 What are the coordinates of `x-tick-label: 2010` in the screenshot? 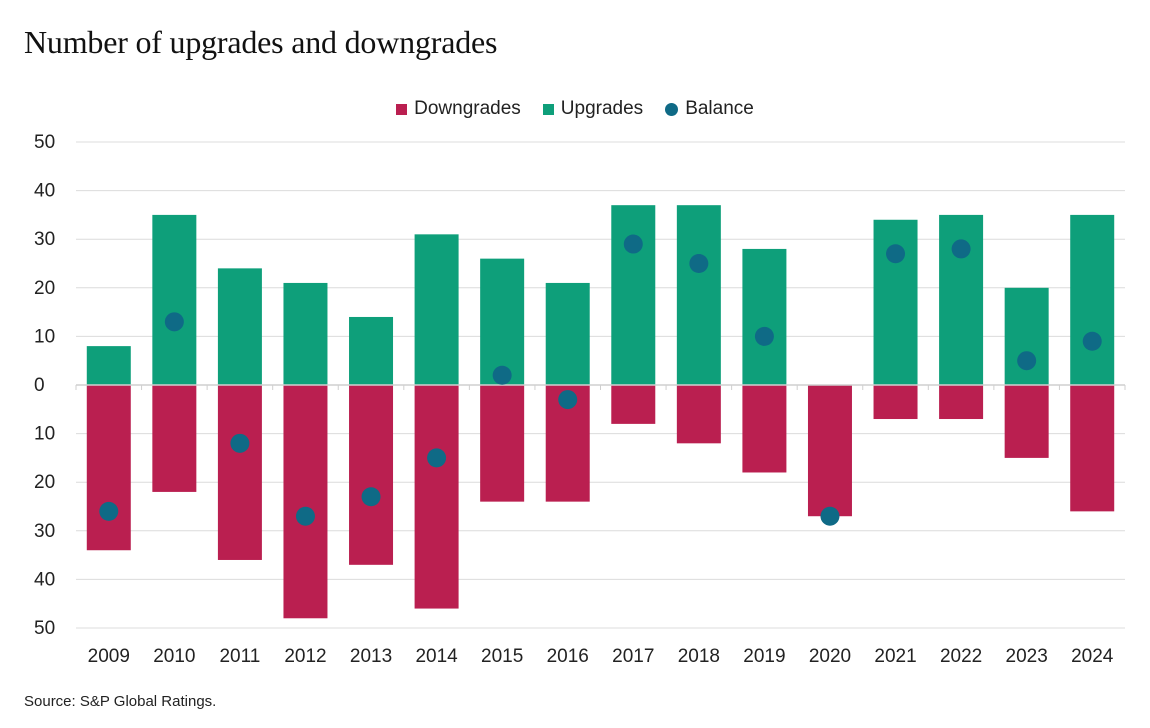 It's located at (174, 656).